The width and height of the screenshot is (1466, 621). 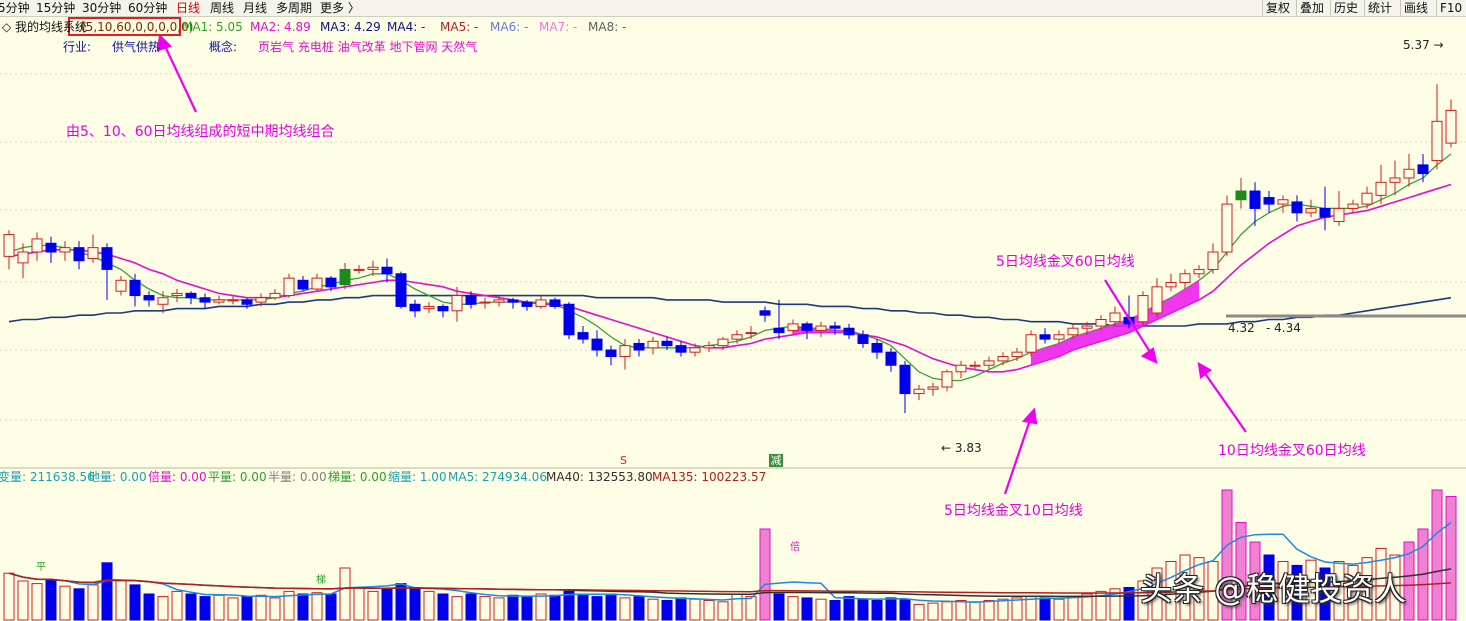 I want to click on stats-button: 统计, so click(x=1379, y=8).